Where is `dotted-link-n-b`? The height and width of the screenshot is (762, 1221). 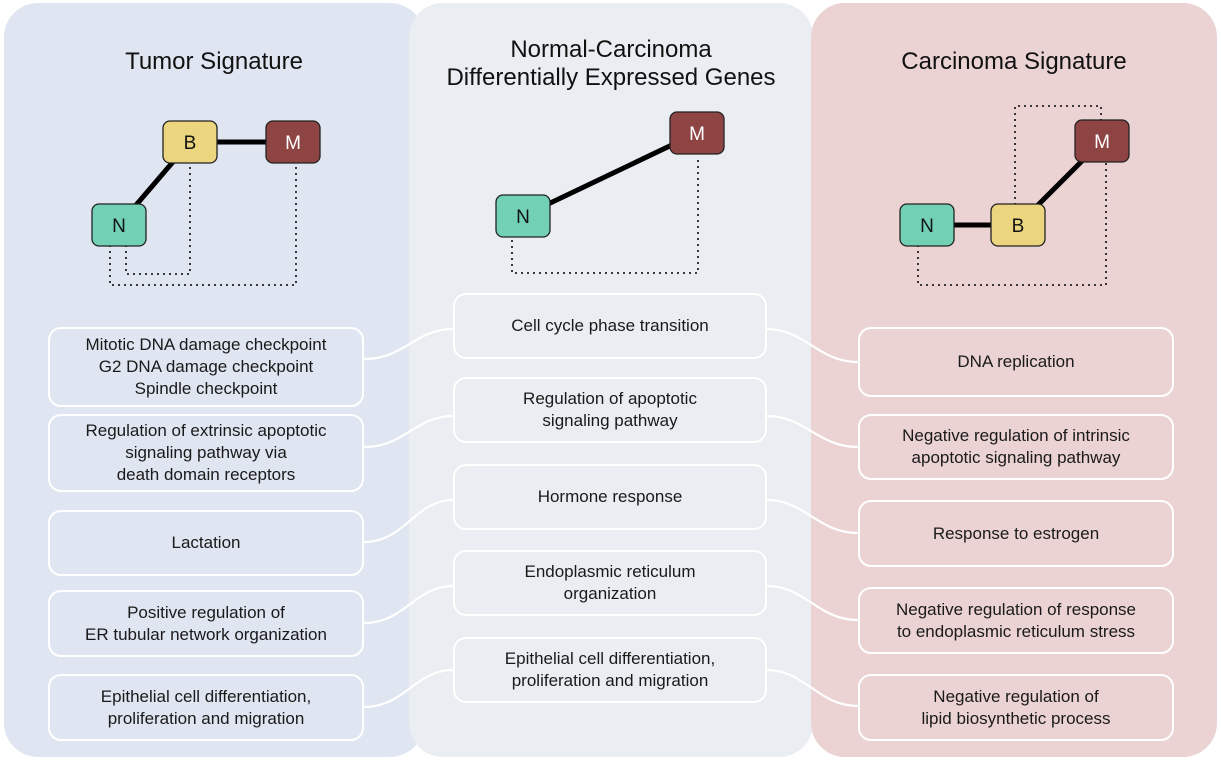
dotted-link-n-b is located at coordinates (158, 218).